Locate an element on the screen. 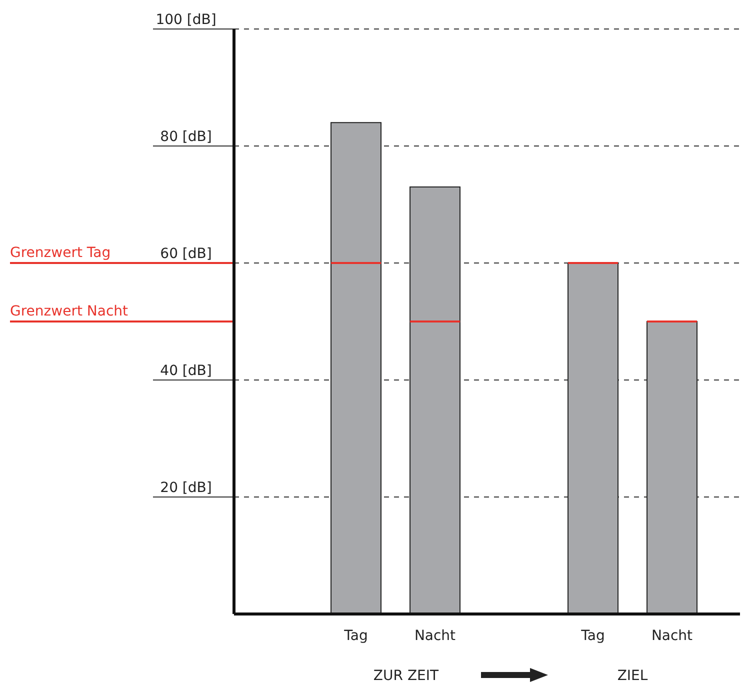 The image size is (742, 688). ref-line-label: Grenzwert Nacht is located at coordinates (69, 312).